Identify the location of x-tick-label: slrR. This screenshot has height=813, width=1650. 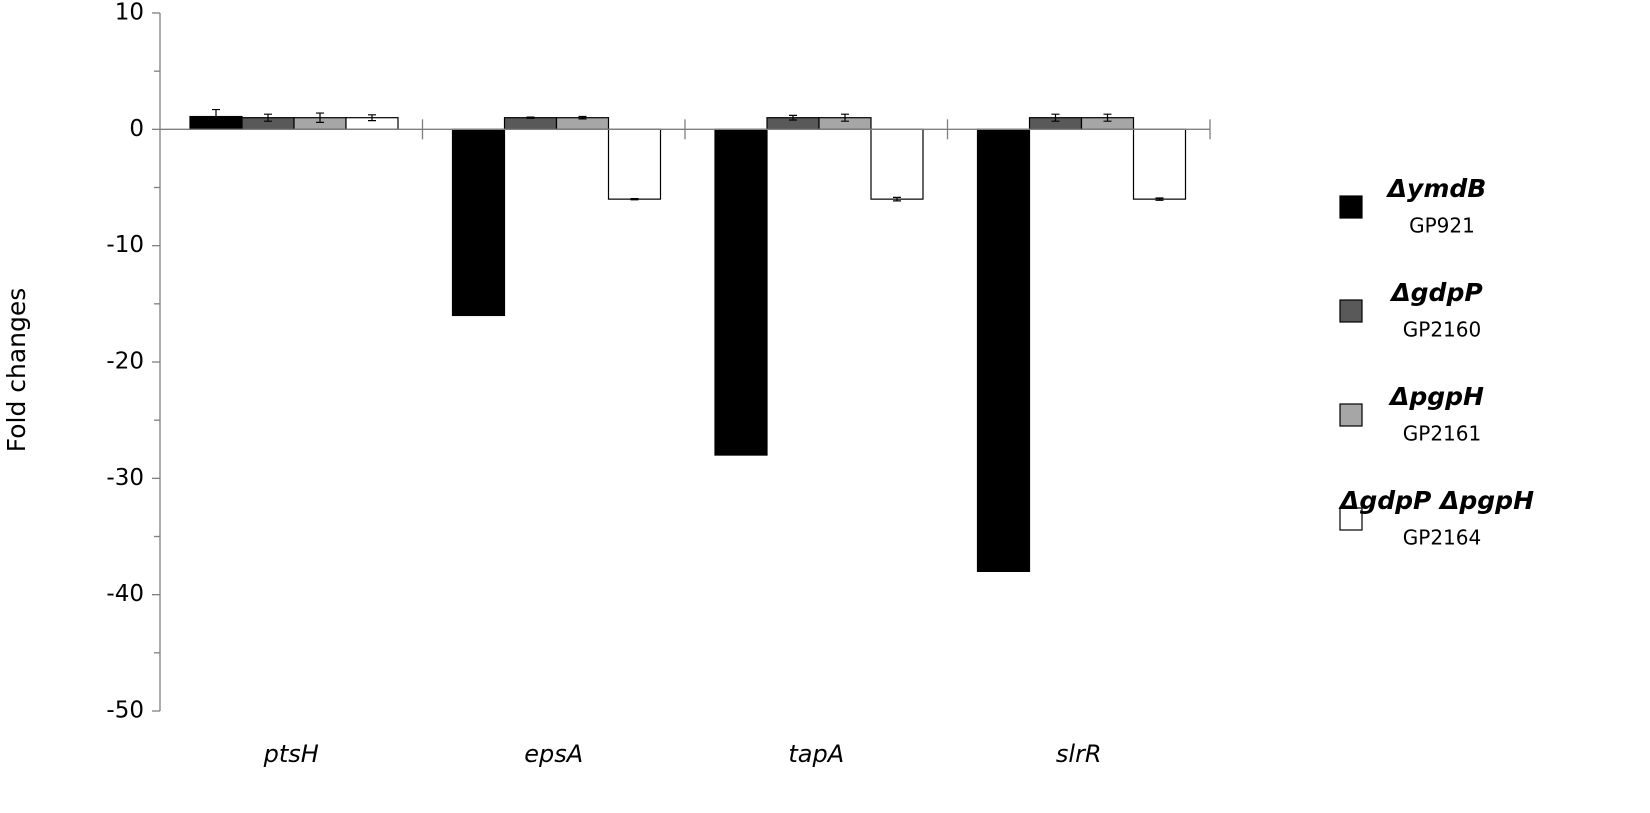
(1079, 754).